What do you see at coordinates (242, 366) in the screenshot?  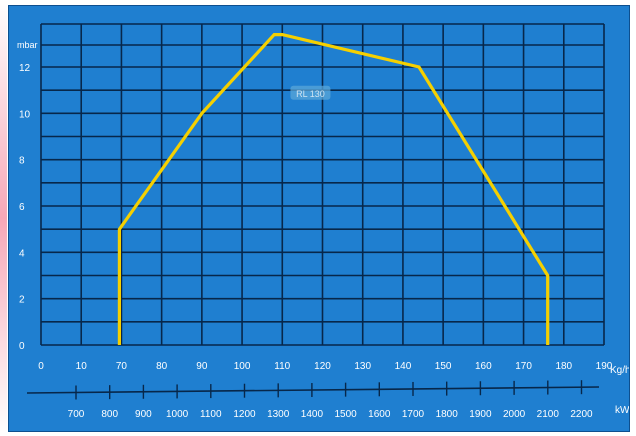 I see `x-tick-label: 100` at bounding box center [242, 366].